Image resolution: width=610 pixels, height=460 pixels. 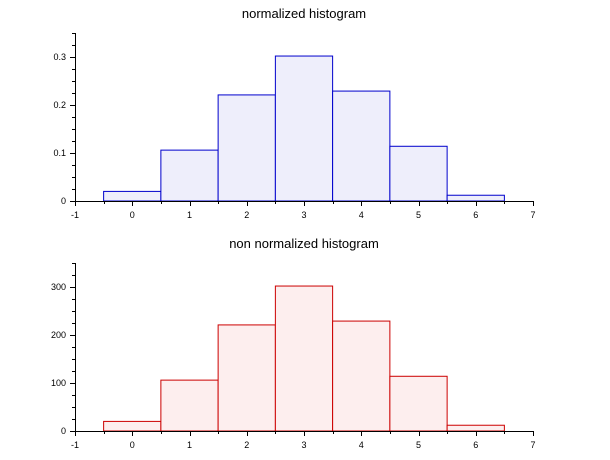 What do you see at coordinates (59, 153) in the screenshot?
I see `y-tick-label: 0.1` at bounding box center [59, 153].